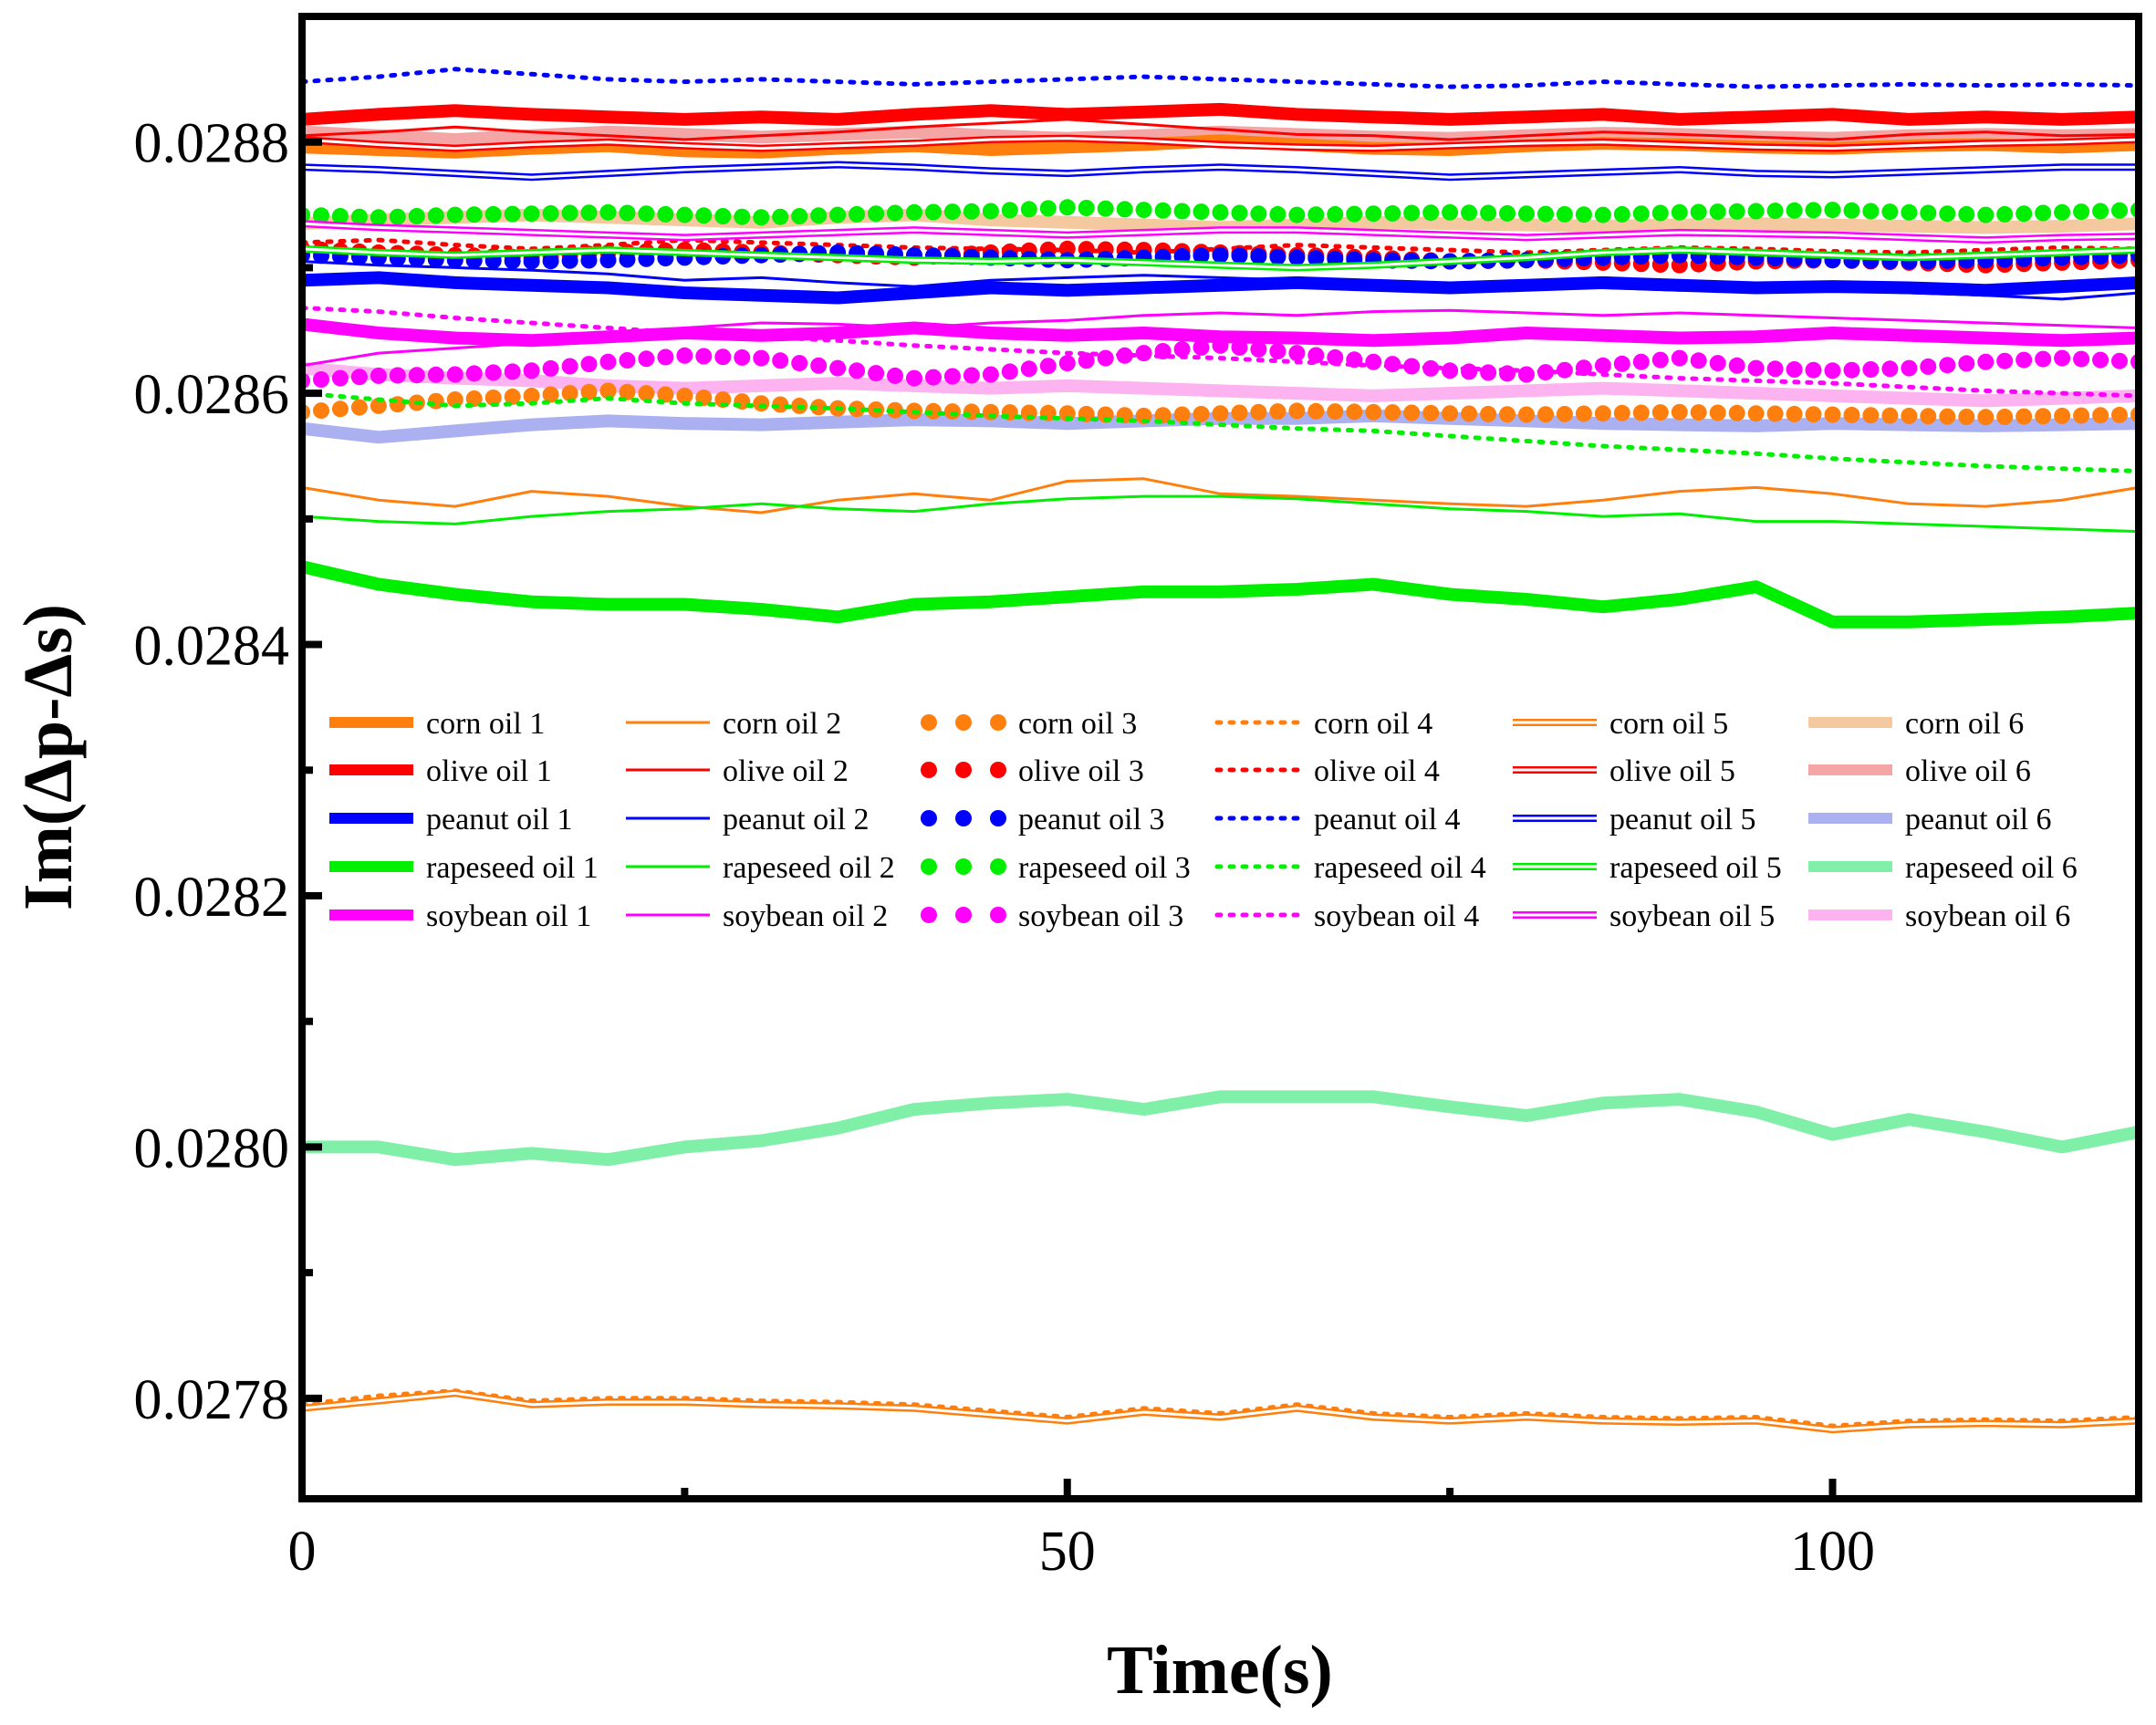 Image resolution: width=2156 pixels, height=1725 pixels. What do you see at coordinates (212, 1148) in the screenshot?
I see `y-tick-label: 0.0280` at bounding box center [212, 1148].